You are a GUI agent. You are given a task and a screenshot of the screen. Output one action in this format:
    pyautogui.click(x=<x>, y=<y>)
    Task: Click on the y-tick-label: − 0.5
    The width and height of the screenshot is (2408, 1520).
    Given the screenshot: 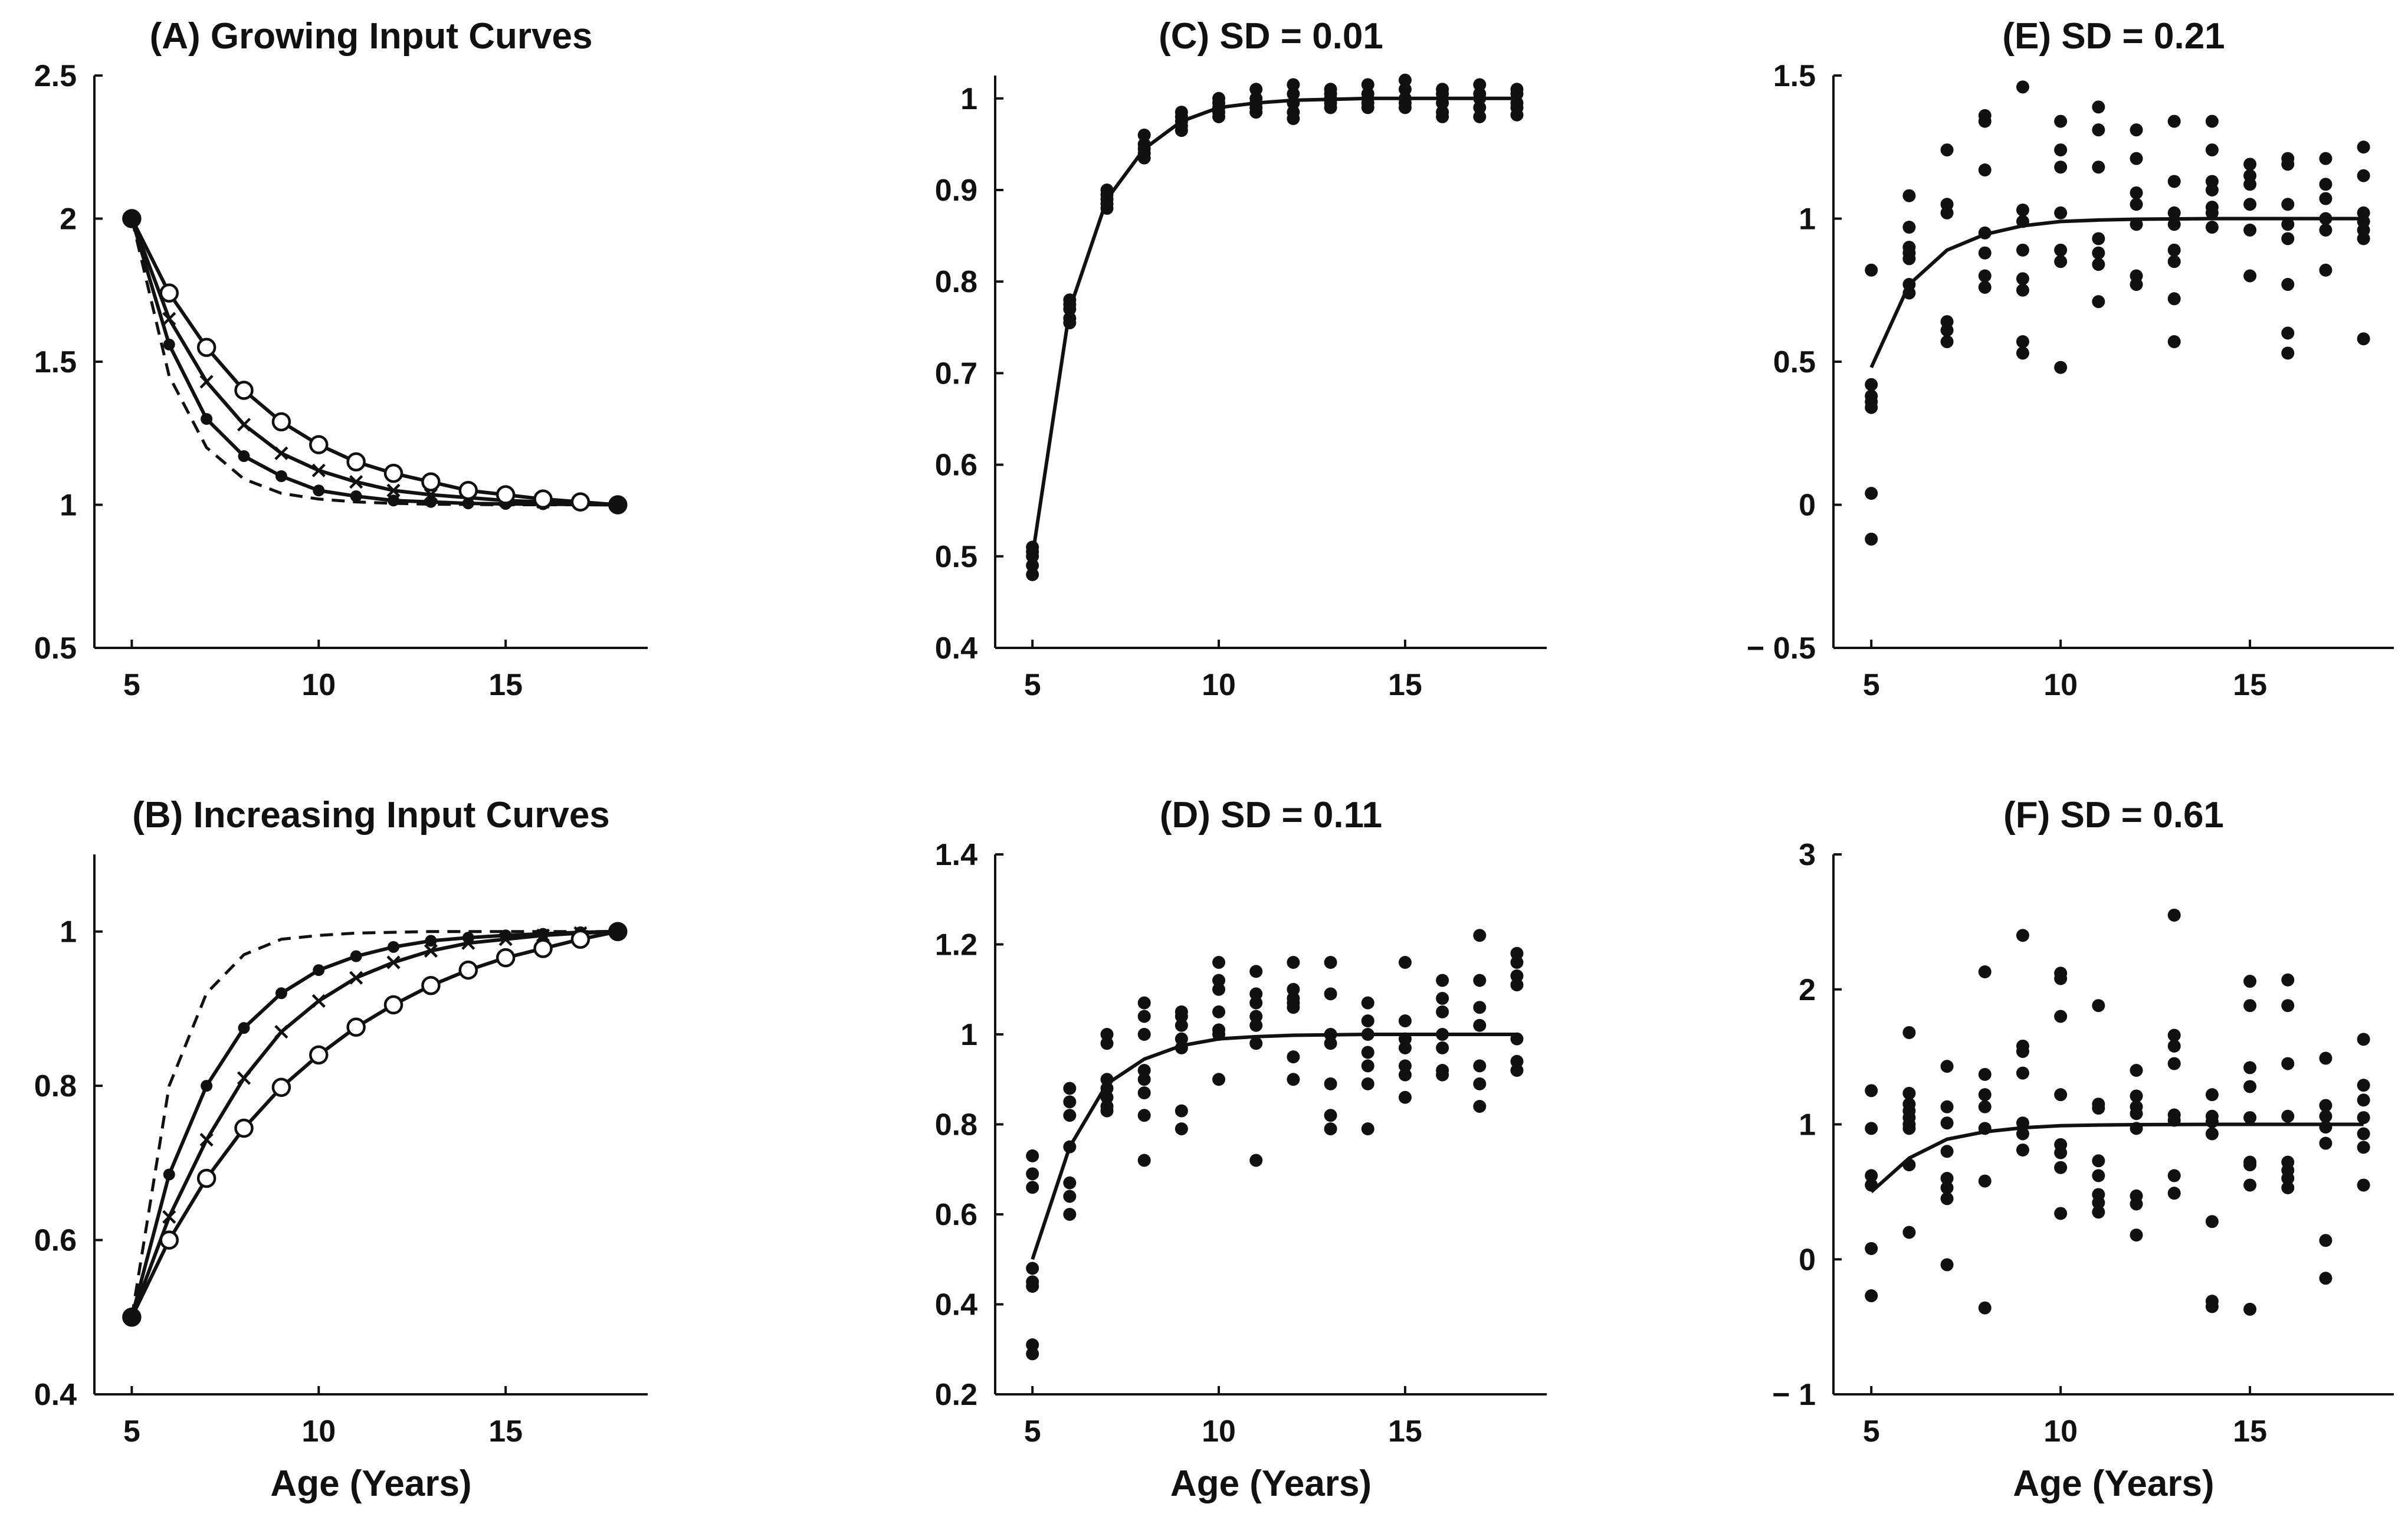 What is the action you would take?
    pyautogui.click(x=1781, y=648)
    